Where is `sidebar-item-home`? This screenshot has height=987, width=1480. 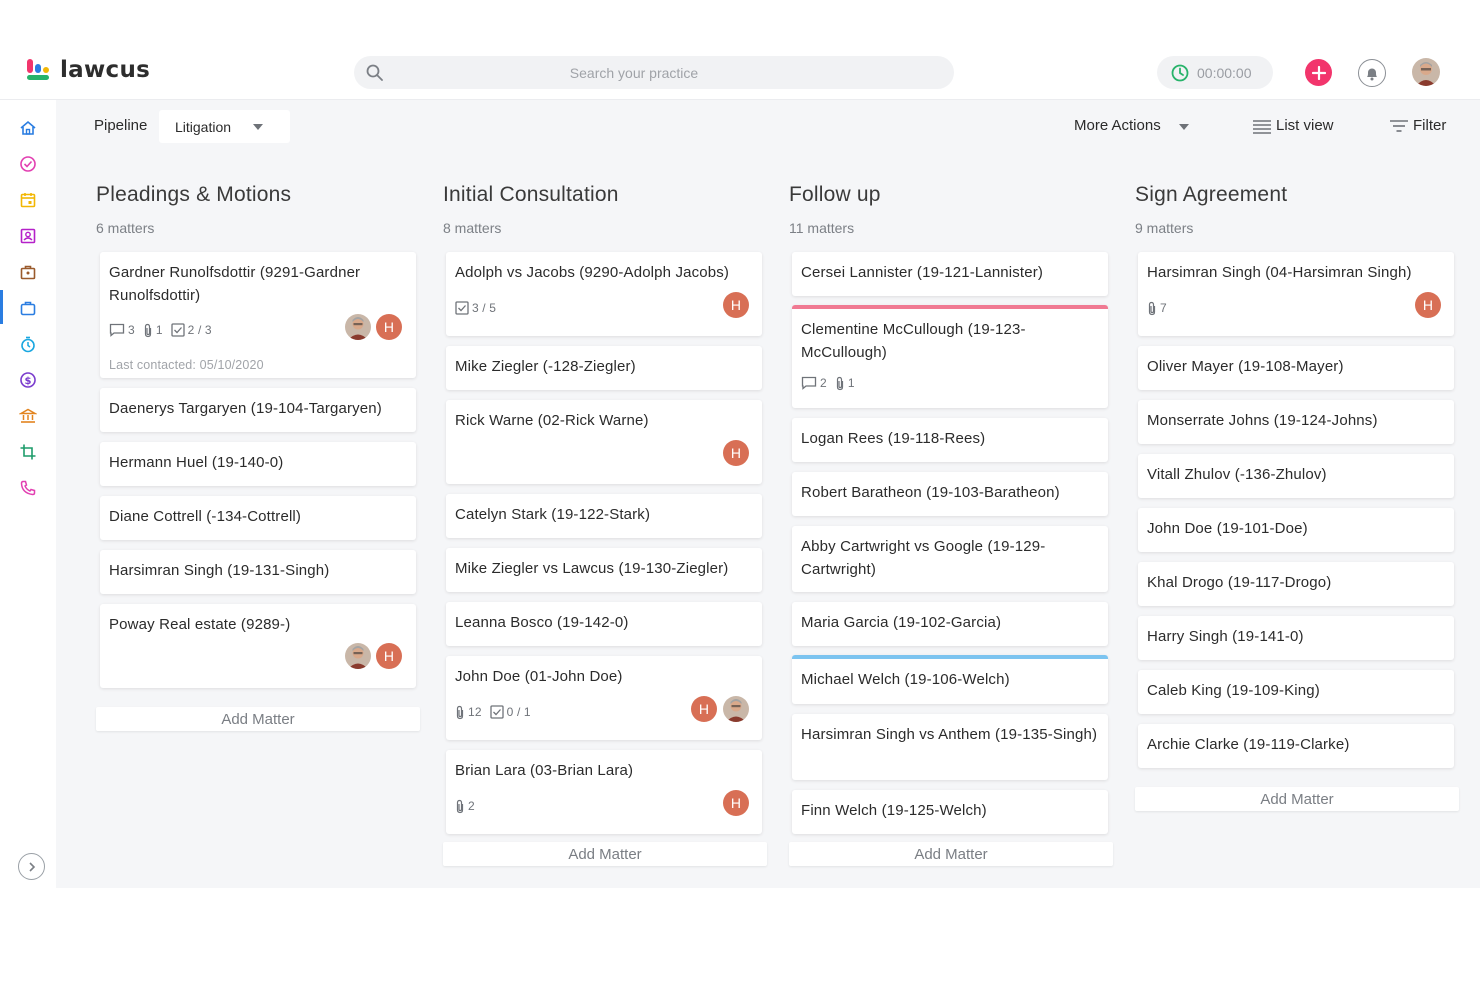 sidebar-item-home is located at coordinates (28, 128).